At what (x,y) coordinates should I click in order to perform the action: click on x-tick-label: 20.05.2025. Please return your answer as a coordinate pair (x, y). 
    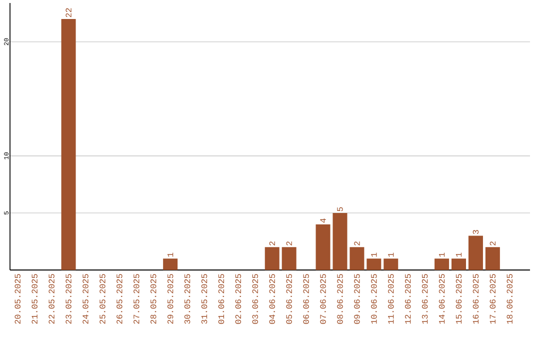
    Looking at the image, I should click on (17, 299).